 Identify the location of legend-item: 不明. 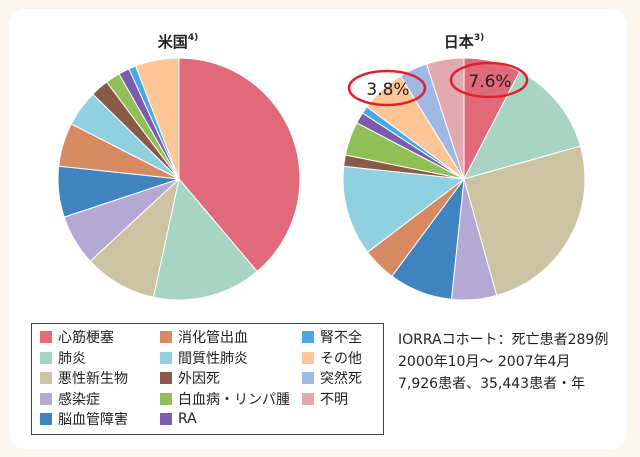
(325, 399).